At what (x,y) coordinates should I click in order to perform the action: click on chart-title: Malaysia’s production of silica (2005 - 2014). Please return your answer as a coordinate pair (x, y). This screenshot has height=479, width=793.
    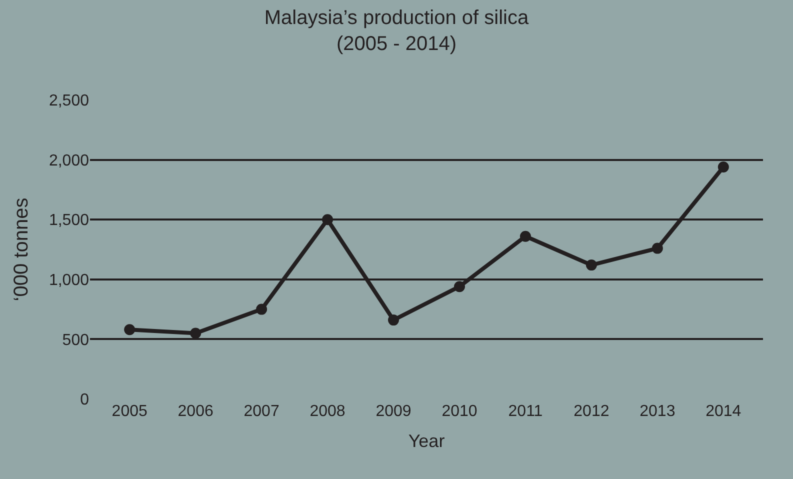
    Looking at the image, I should click on (397, 30).